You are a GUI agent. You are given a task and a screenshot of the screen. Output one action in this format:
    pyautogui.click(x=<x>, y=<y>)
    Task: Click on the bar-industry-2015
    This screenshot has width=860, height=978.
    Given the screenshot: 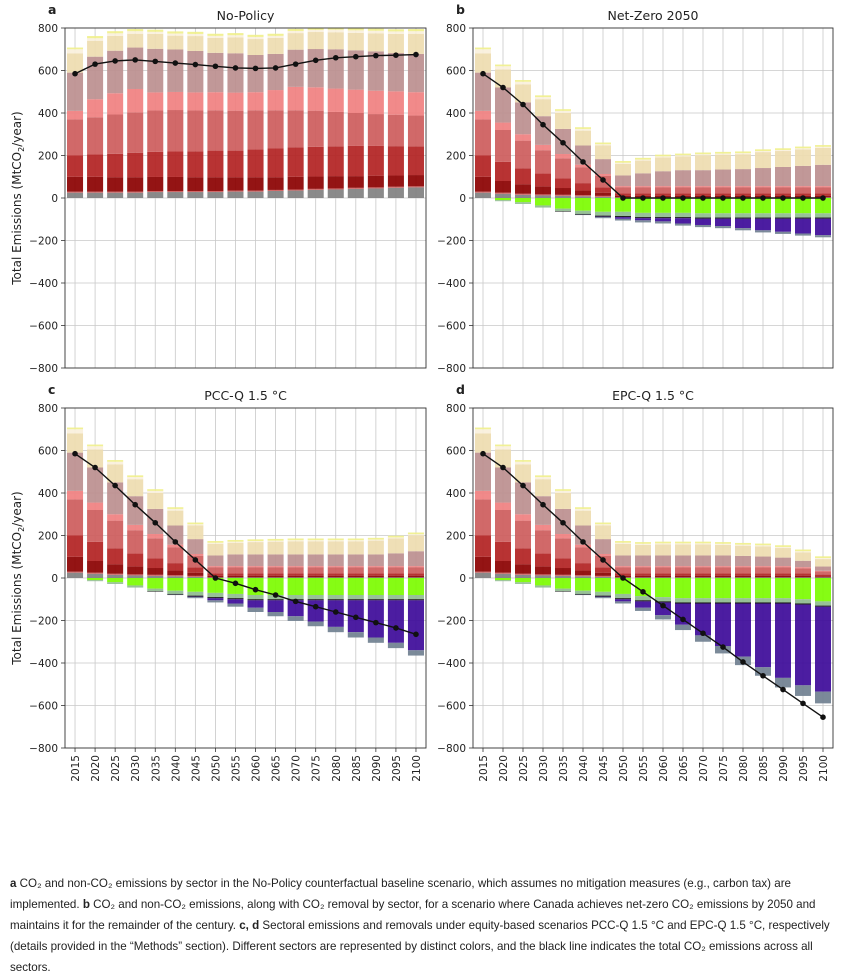 What is the action you would take?
    pyautogui.click(x=483, y=137)
    